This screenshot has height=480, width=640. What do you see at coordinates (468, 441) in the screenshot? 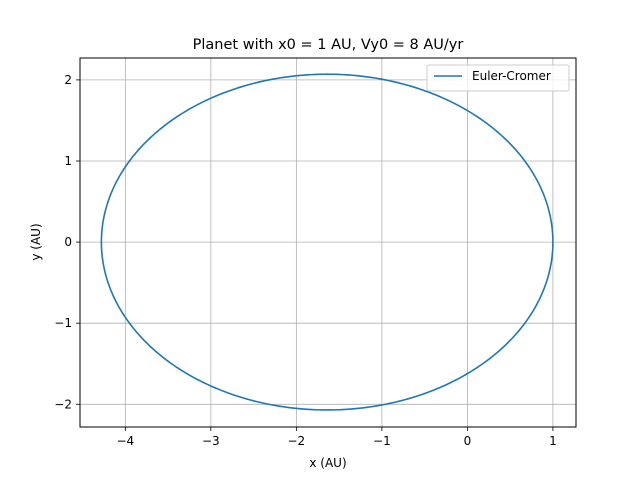
I see `x-tick-label: 0` at bounding box center [468, 441].